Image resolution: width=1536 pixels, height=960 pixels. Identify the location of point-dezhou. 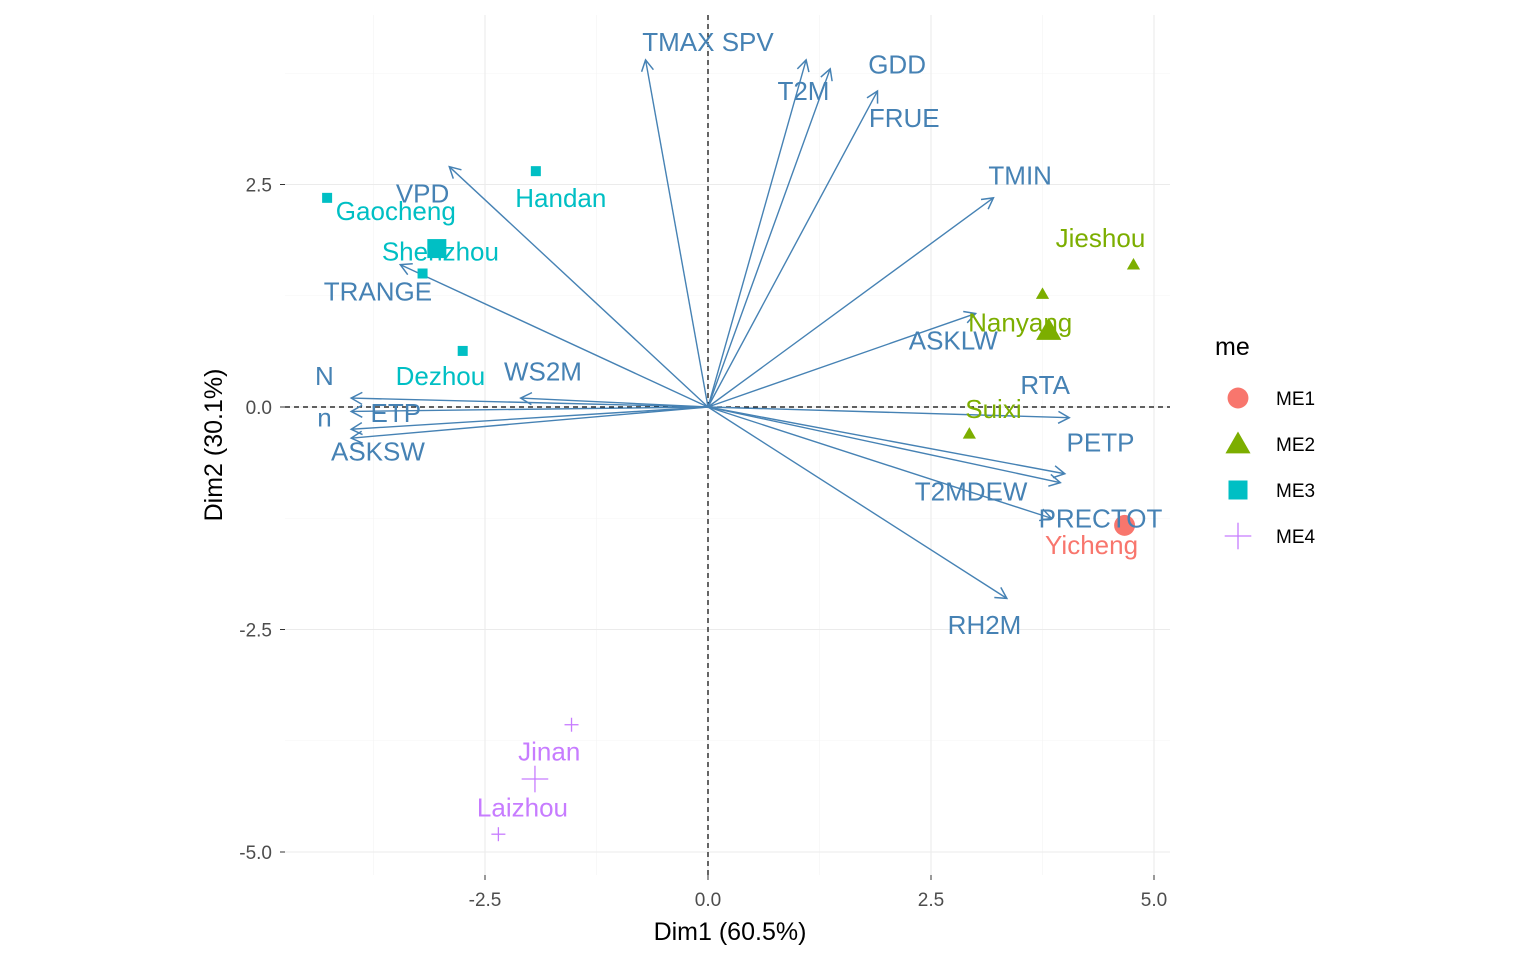
(462, 350).